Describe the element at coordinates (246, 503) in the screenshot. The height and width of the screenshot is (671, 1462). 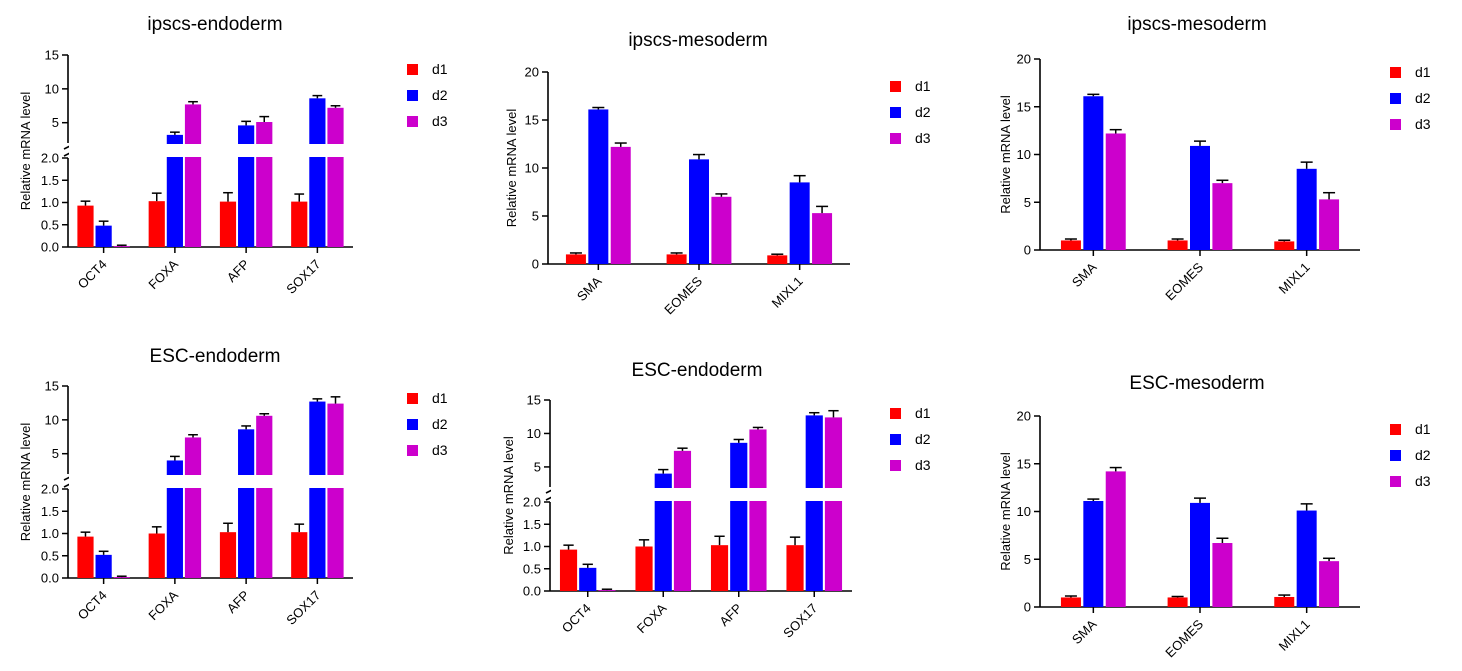
I see `bar-d2-afp` at that location.